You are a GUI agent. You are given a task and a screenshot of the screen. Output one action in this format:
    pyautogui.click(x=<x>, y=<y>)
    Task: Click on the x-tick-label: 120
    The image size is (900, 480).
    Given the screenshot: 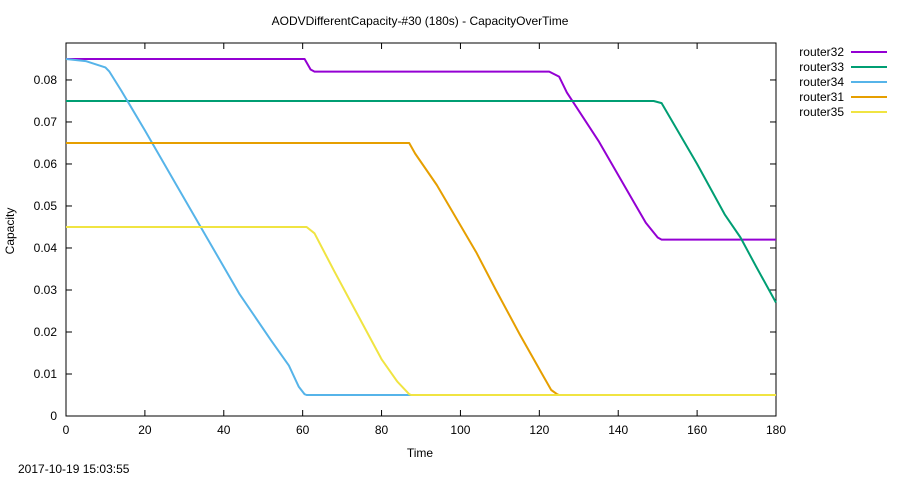 What is the action you would take?
    pyautogui.click(x=539, y=430)
    